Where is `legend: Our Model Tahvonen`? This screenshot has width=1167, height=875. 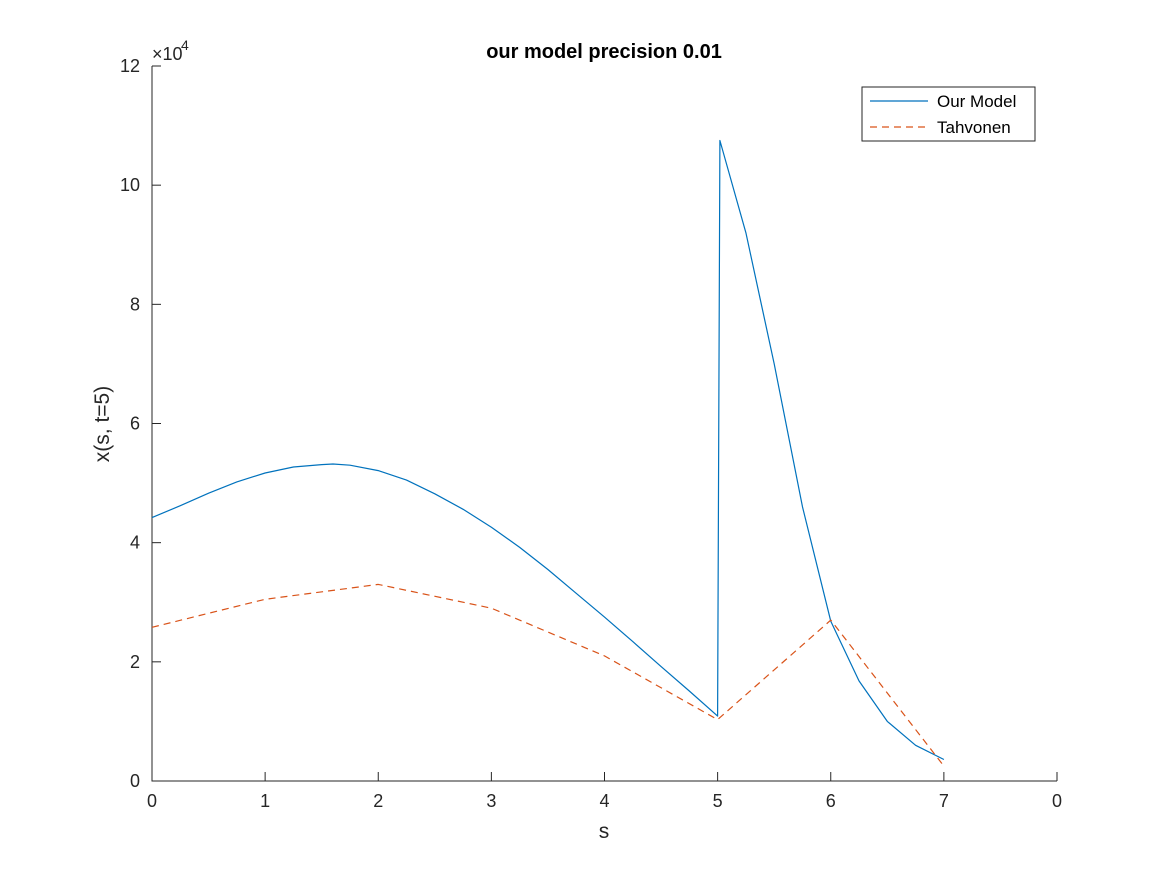
legend: Our Model Tahvonen is located at coordinates (948, 114).